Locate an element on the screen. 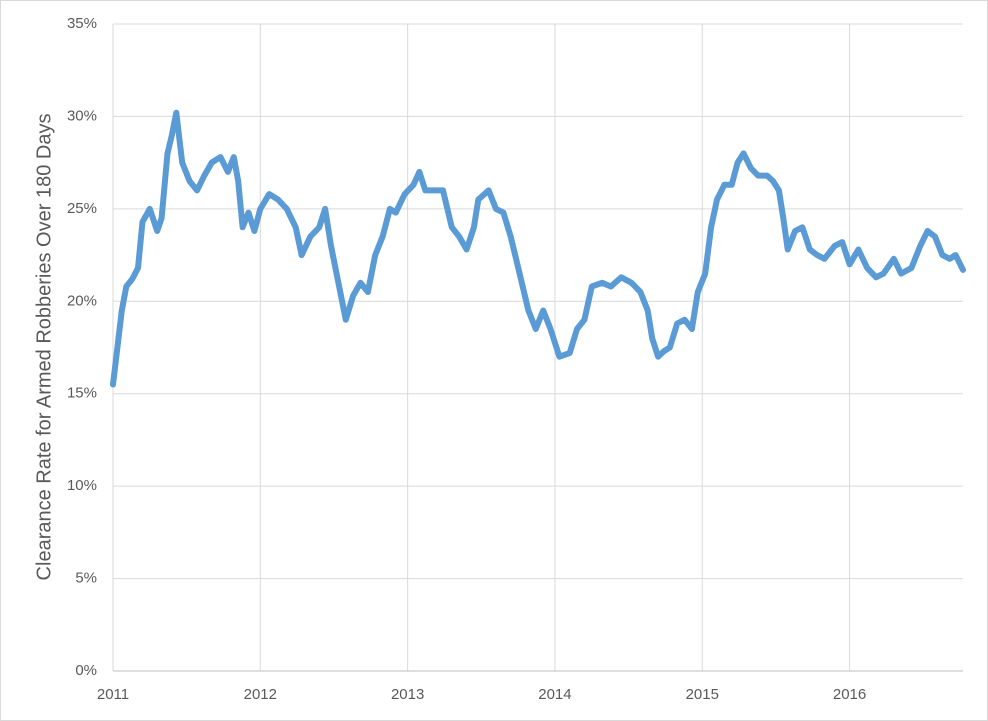  x-tick-label: 2011 is located at coordinates (113, 694).